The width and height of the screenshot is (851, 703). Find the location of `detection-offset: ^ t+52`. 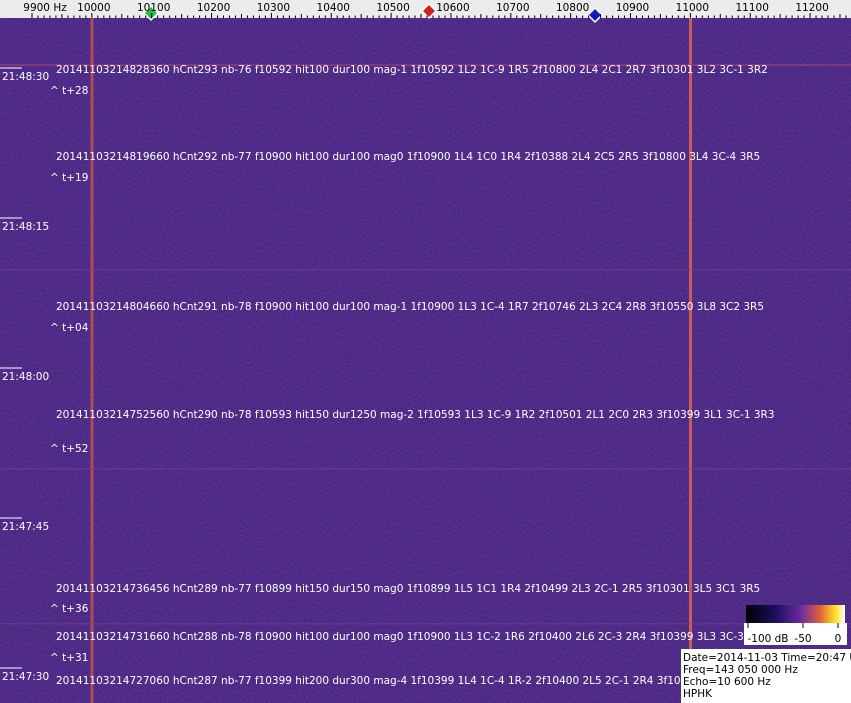

detection-offset: ^ t+52 is located at coordinates (69, 449).